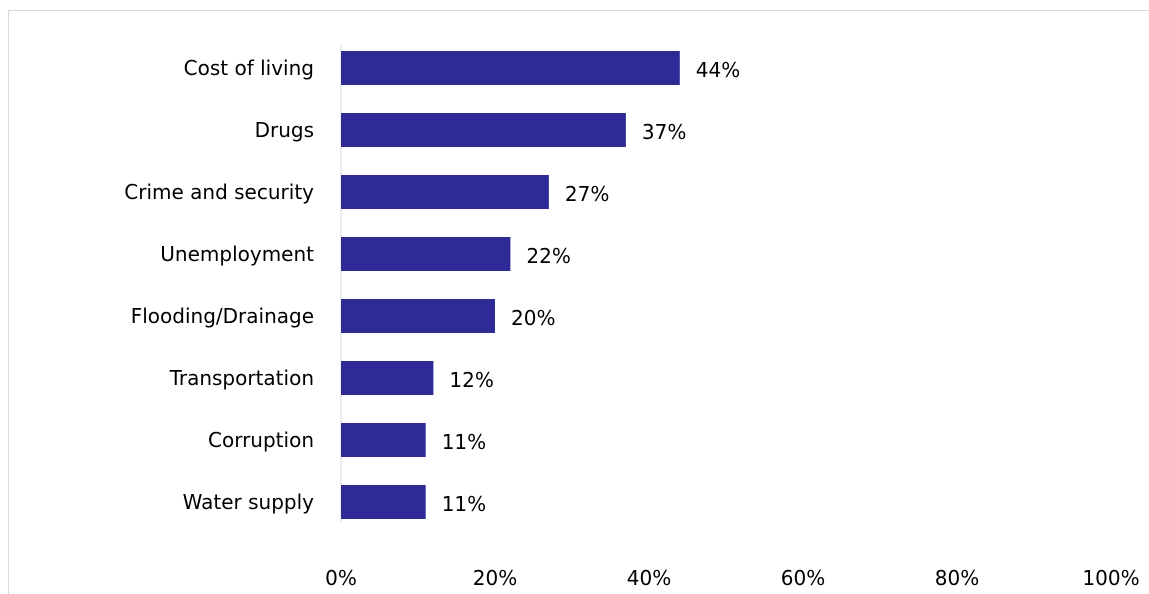 The width and height of the screenshot is (1149, 594). Describe the element at coordinates (464, 504) in the screenshot. I see `value-label-water-supply: 11%` at that location.